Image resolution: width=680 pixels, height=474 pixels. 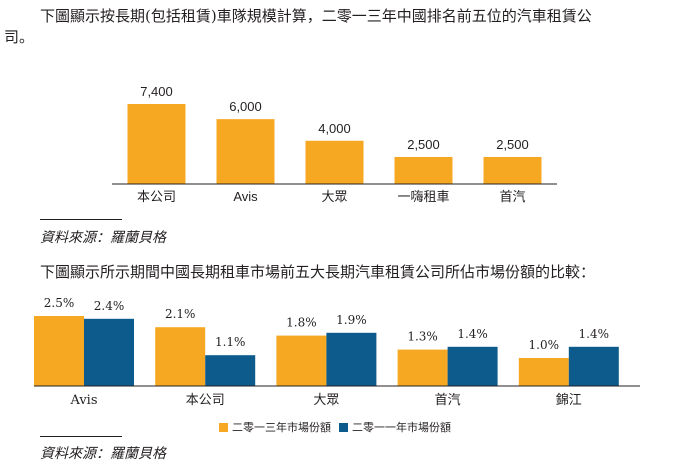 I want to click on value-label-0-series-0: 2.5%, so click(x=59, y=303).